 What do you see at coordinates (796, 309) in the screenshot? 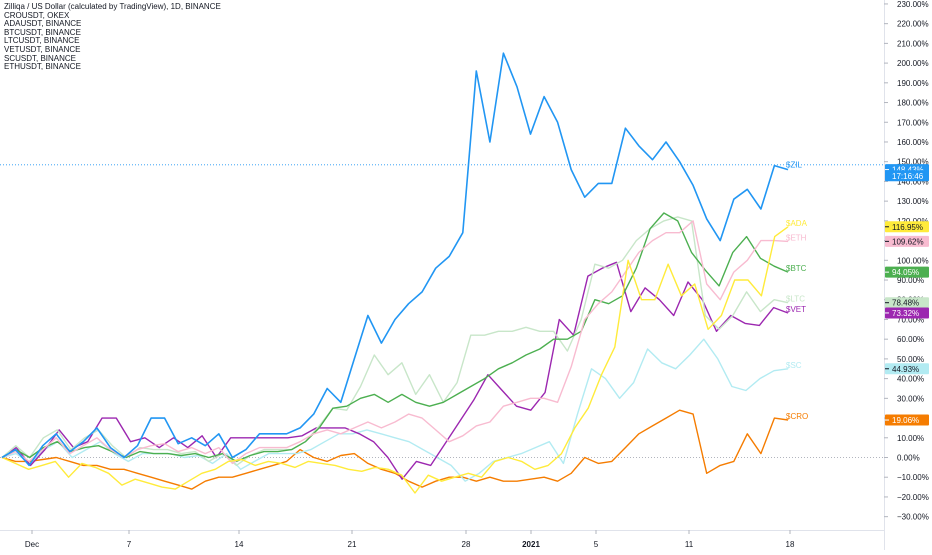
I see `series-name-label-vet: $VET` at bounding box center [796, 309].